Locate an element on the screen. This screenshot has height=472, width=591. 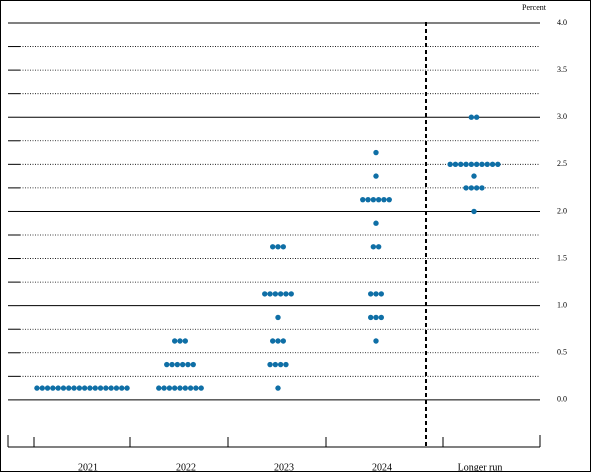
y-axis-label: Percent is located at coordinates (534, 7).